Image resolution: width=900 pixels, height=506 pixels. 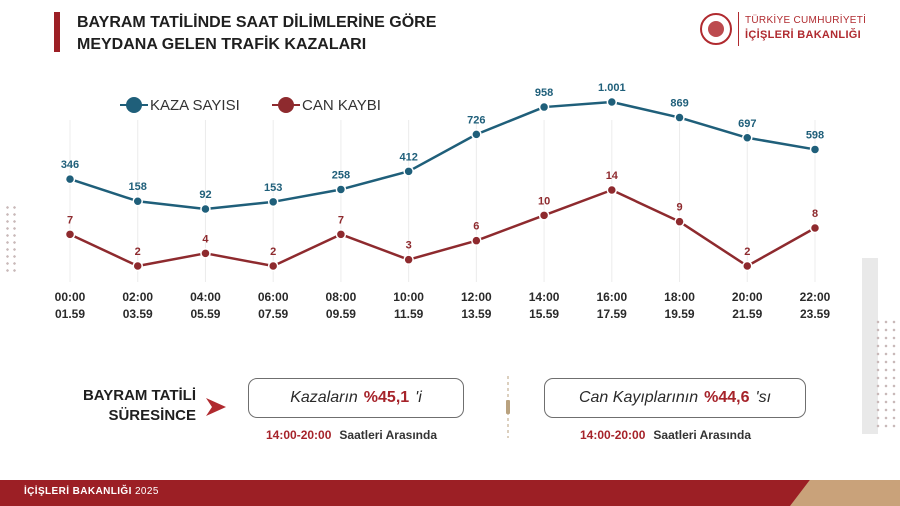 I want to click on deaths-time-range: 14:00-20:00 Saatleri Arasında, so click(x=665, y=435).